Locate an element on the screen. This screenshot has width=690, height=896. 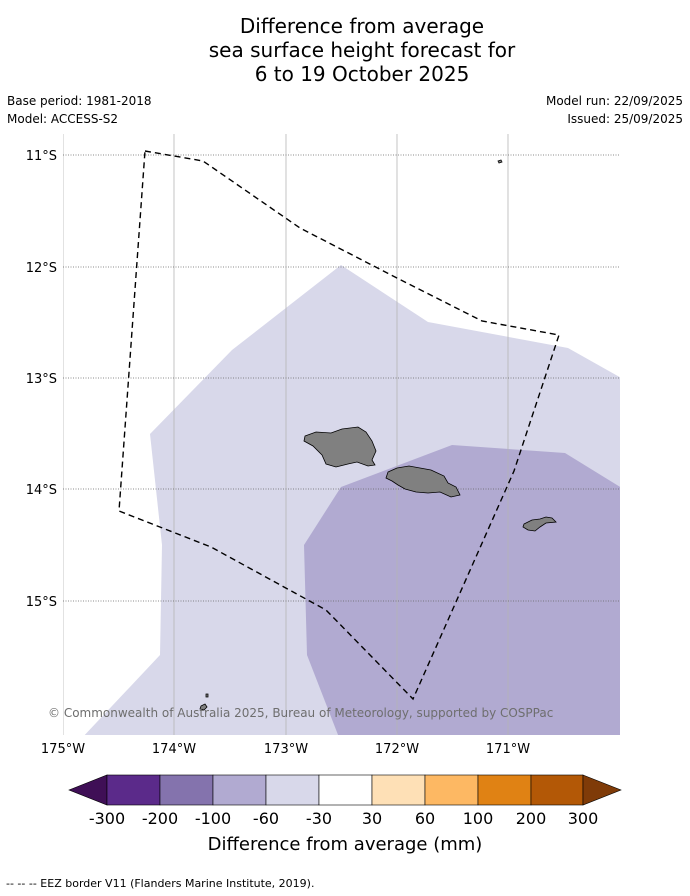
latitude-labels: 11°S 12°S 13°S 14°S 15°S is located at coordinates (41, 379).